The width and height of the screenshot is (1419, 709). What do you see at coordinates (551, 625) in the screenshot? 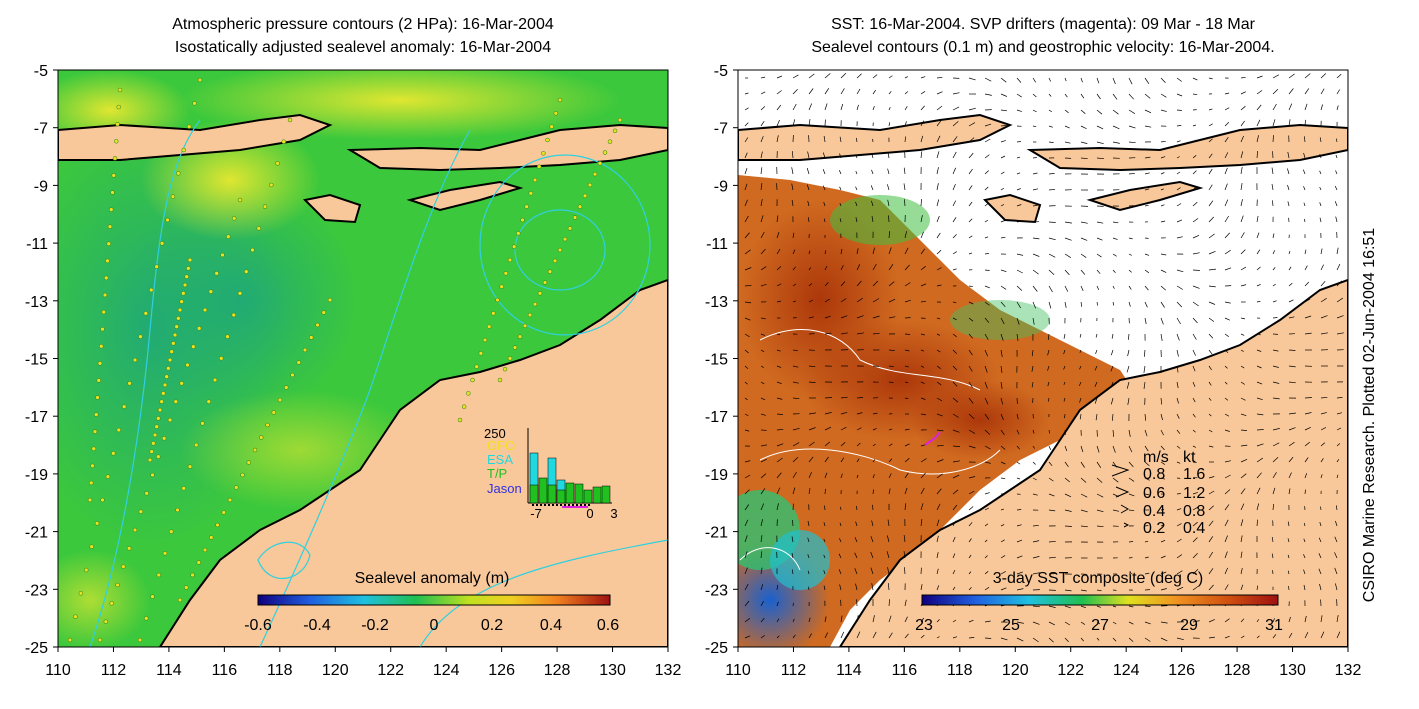
I see `sla-tick: 0.4` at bounding box center [551, 625].